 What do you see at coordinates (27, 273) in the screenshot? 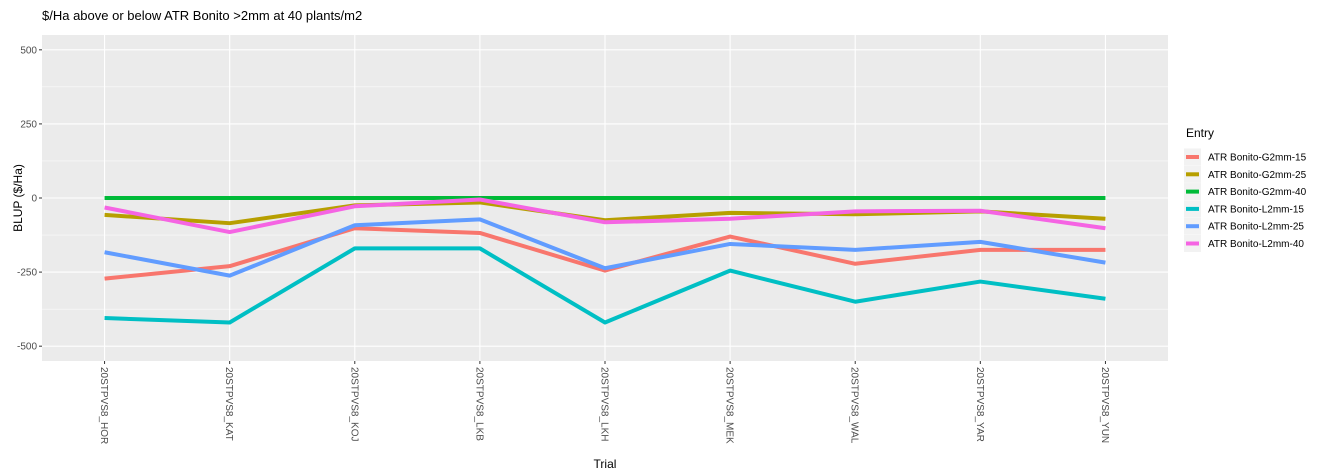
I see `y-tick-label: -250` at bounding box center [27, 273].